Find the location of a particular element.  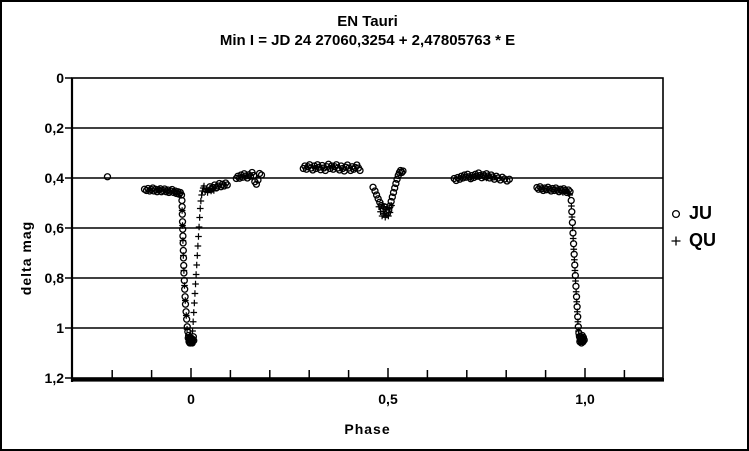

y-axis-title: delta mag is located at coordinates (26, 258).